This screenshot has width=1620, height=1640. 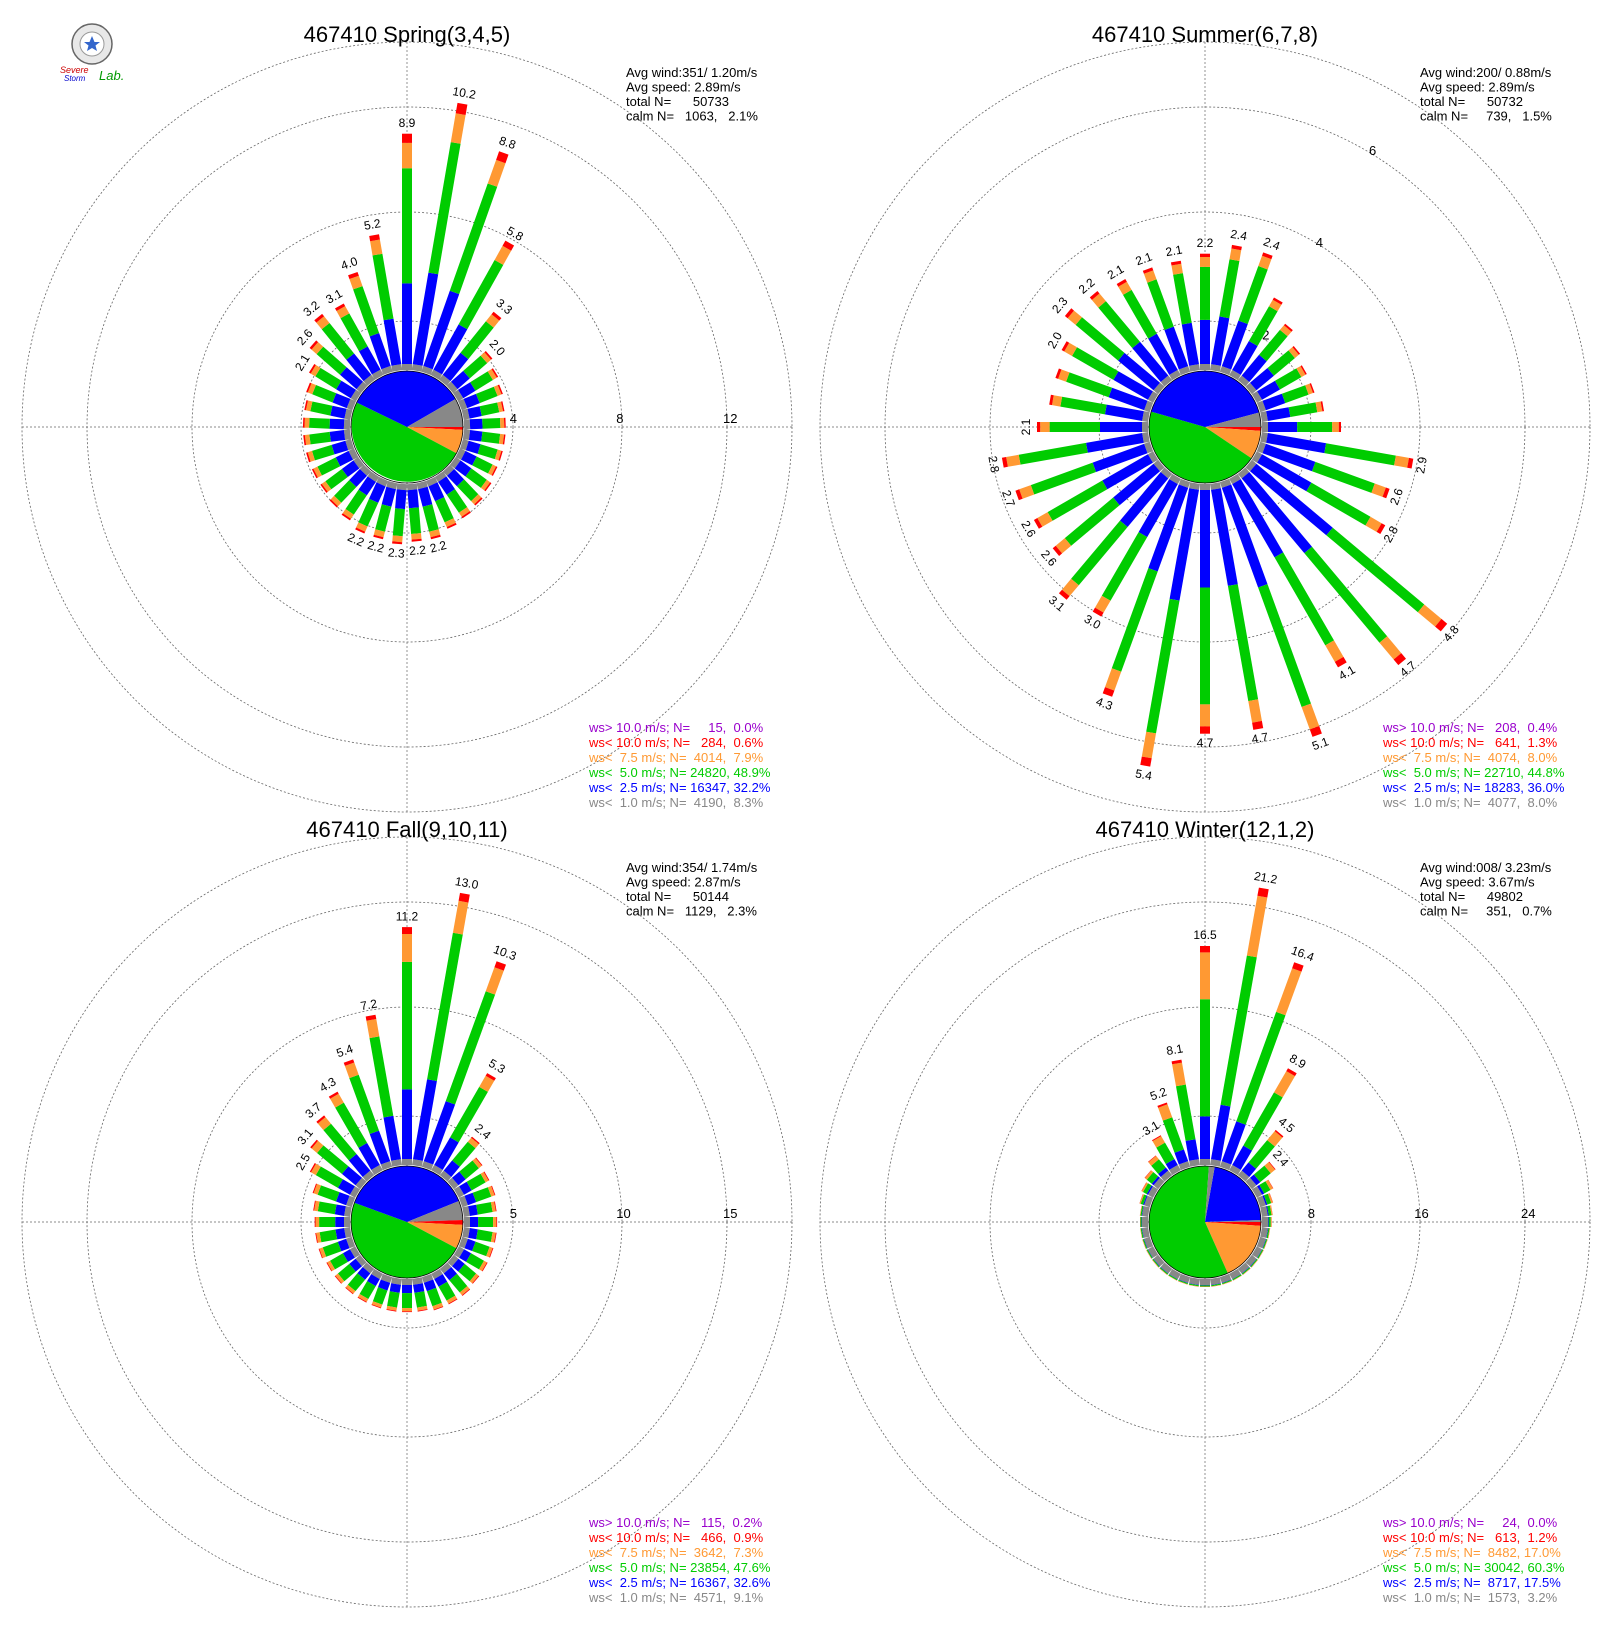 I want to click on bar-label: 2.0, so click(x=1055, y=340).